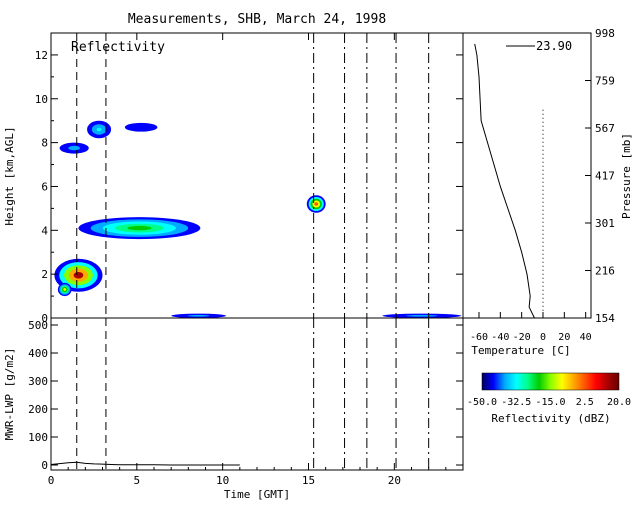 The width and height of the screenshot is (640, 512). What do you see at coordinates (51, 480) in the screenshot?
I see `time-tick-label: 0` at bounding box center [51, 480].